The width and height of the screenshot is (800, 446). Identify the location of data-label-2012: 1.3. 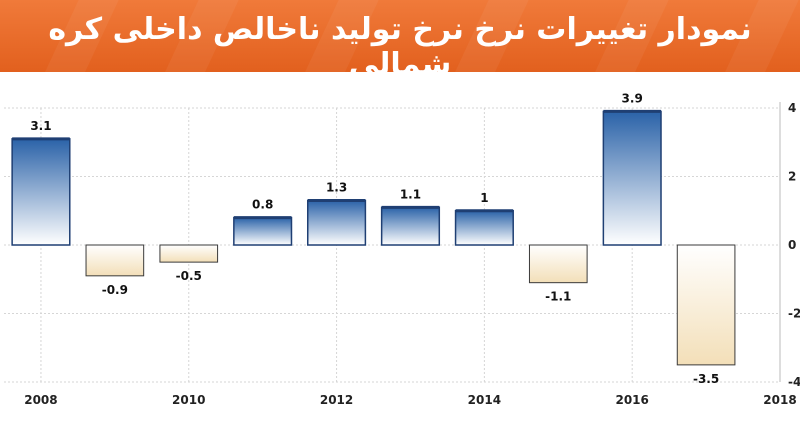
(336, 187).